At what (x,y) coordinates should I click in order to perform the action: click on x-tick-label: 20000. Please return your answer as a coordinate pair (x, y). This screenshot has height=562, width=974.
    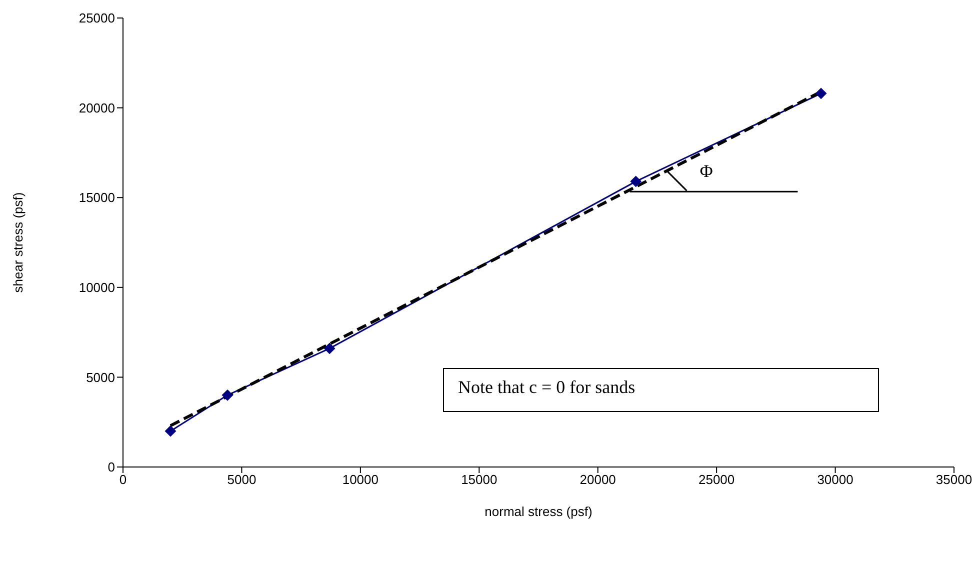
    Looking at the image, I should click on (598, 480).